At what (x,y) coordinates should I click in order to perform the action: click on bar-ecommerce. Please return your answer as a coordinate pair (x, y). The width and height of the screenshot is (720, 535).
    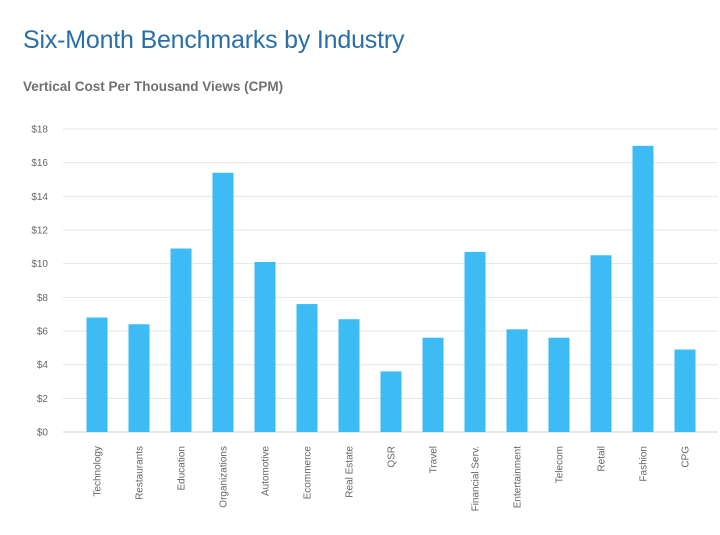
    Looking at the image, I should click on (307, 368).